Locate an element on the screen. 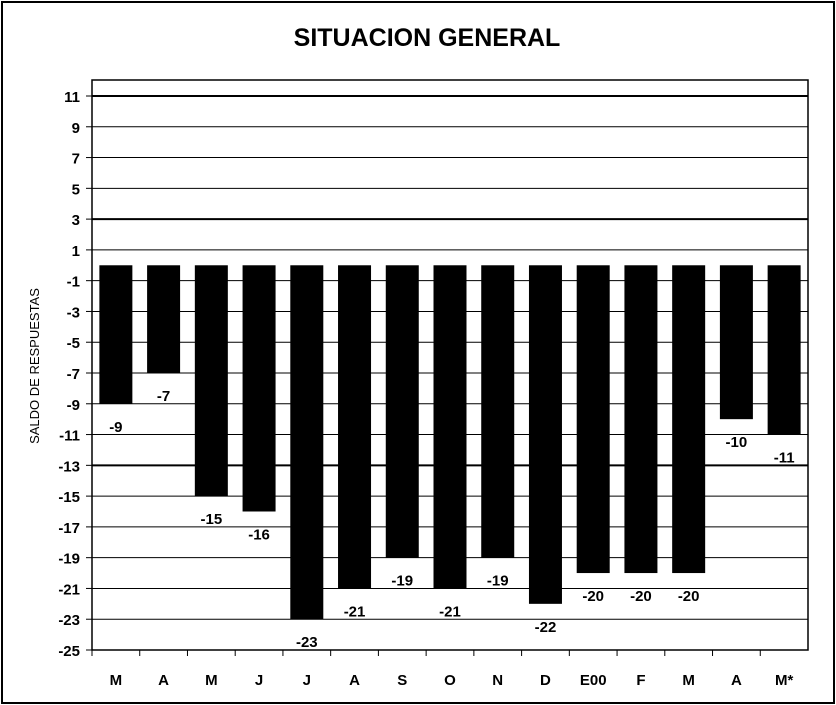 This screenshot has width=836, height=705. data-label: -7 is located at coordinates (163, 396).